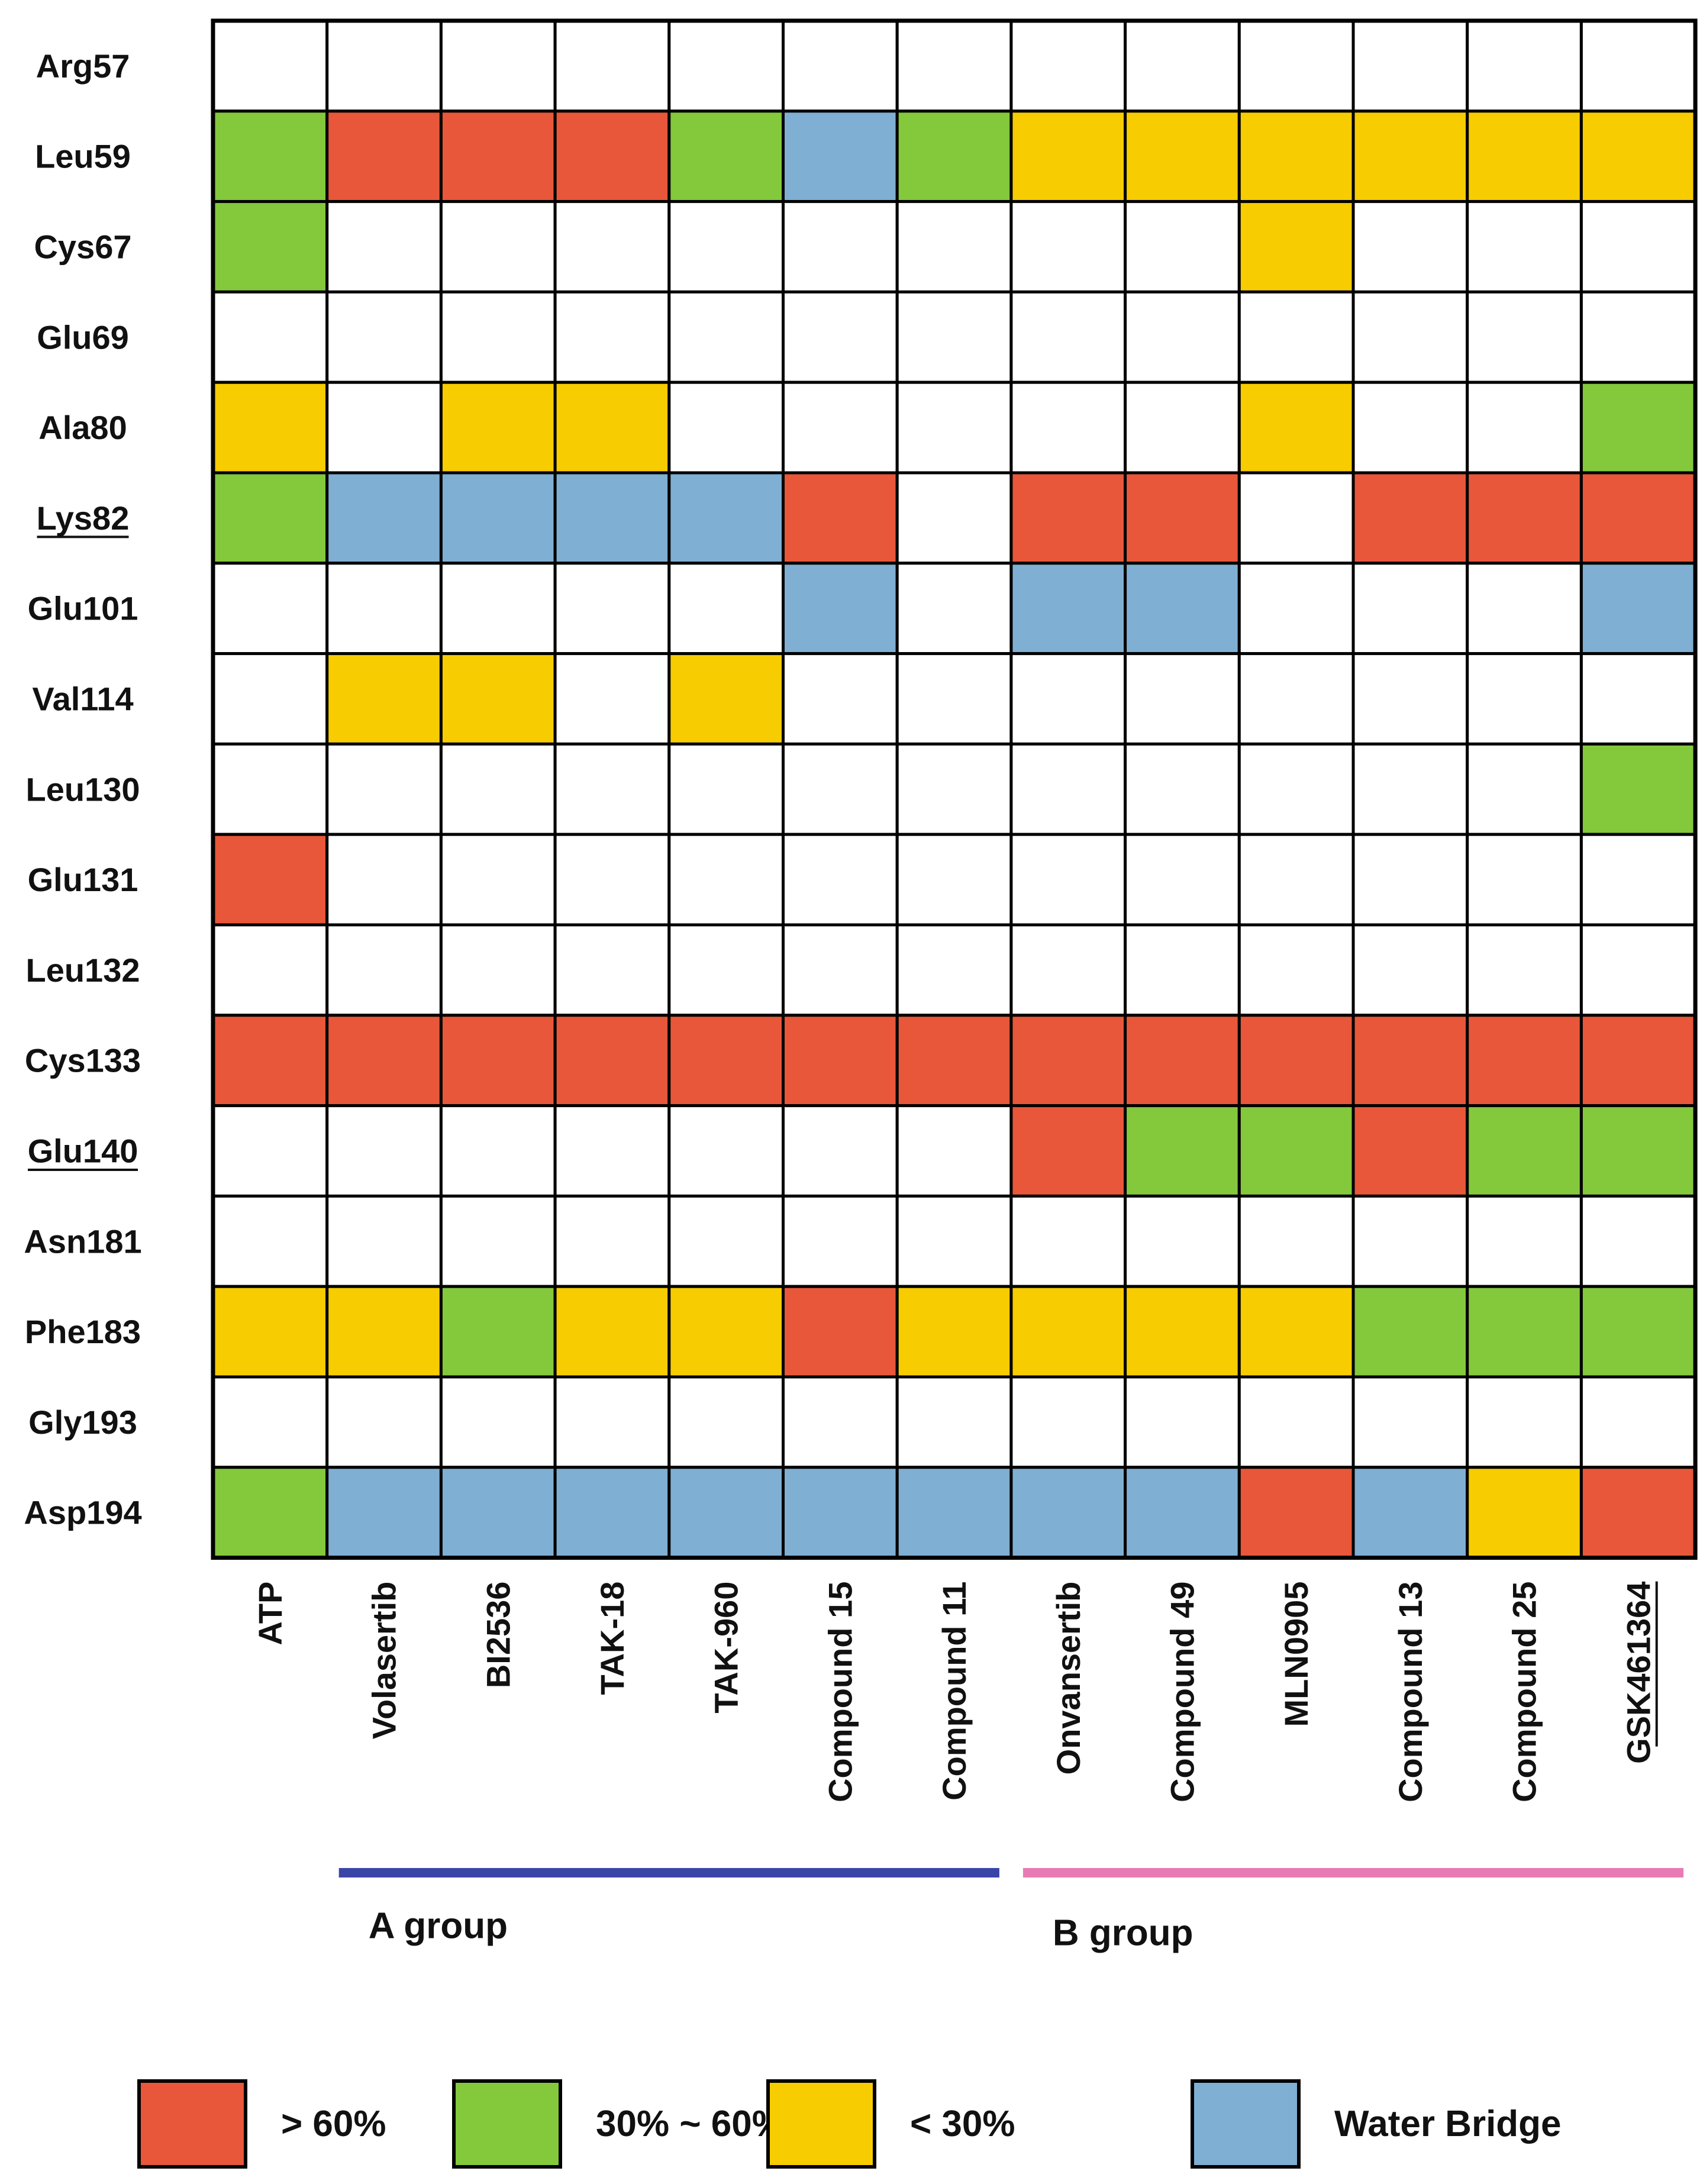 The width and height of the screenshot is (1700, 2184). I want to click on cell-leu132-onvansertib, so click(1068, 970).